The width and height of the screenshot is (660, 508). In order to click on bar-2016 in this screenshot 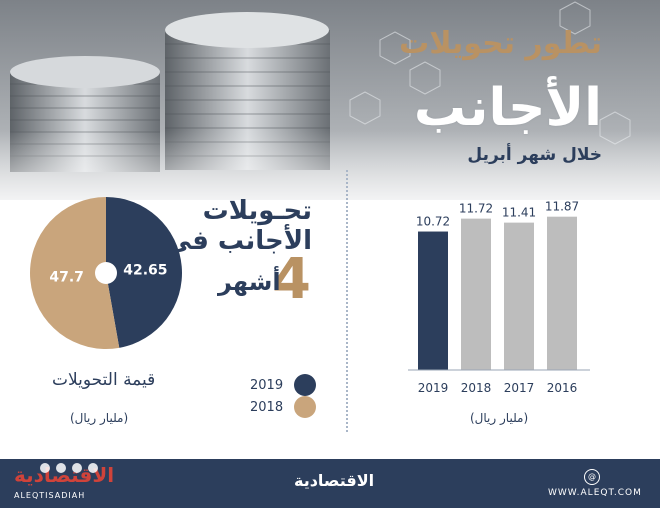, I will do `click(562, 293)`.